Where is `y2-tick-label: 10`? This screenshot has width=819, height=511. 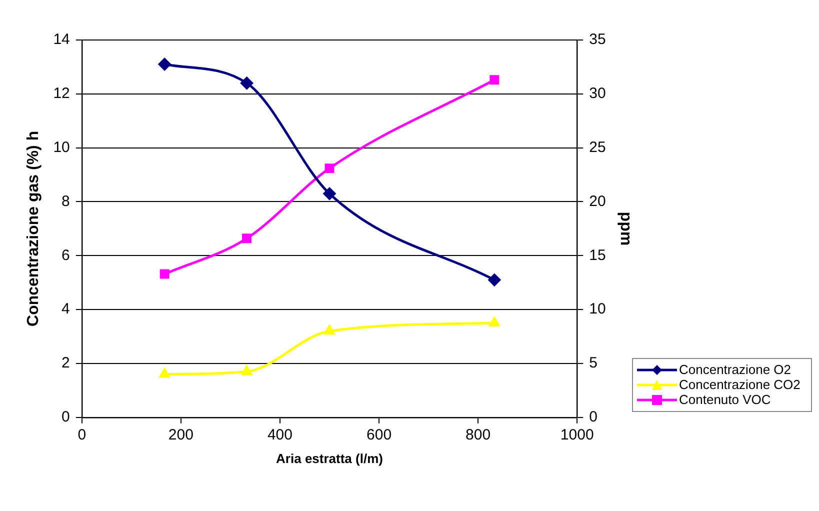 y2-tick-label: 10 is located at coordinates (597, 309).